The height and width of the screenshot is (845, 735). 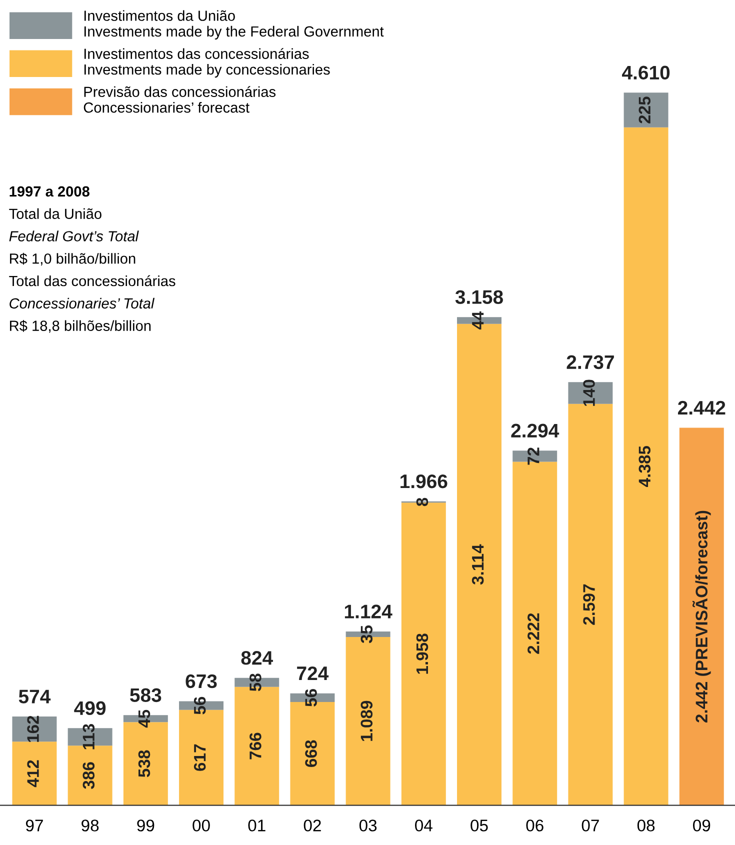 I want to click on data-label: 44, so click(x=478, y=320).